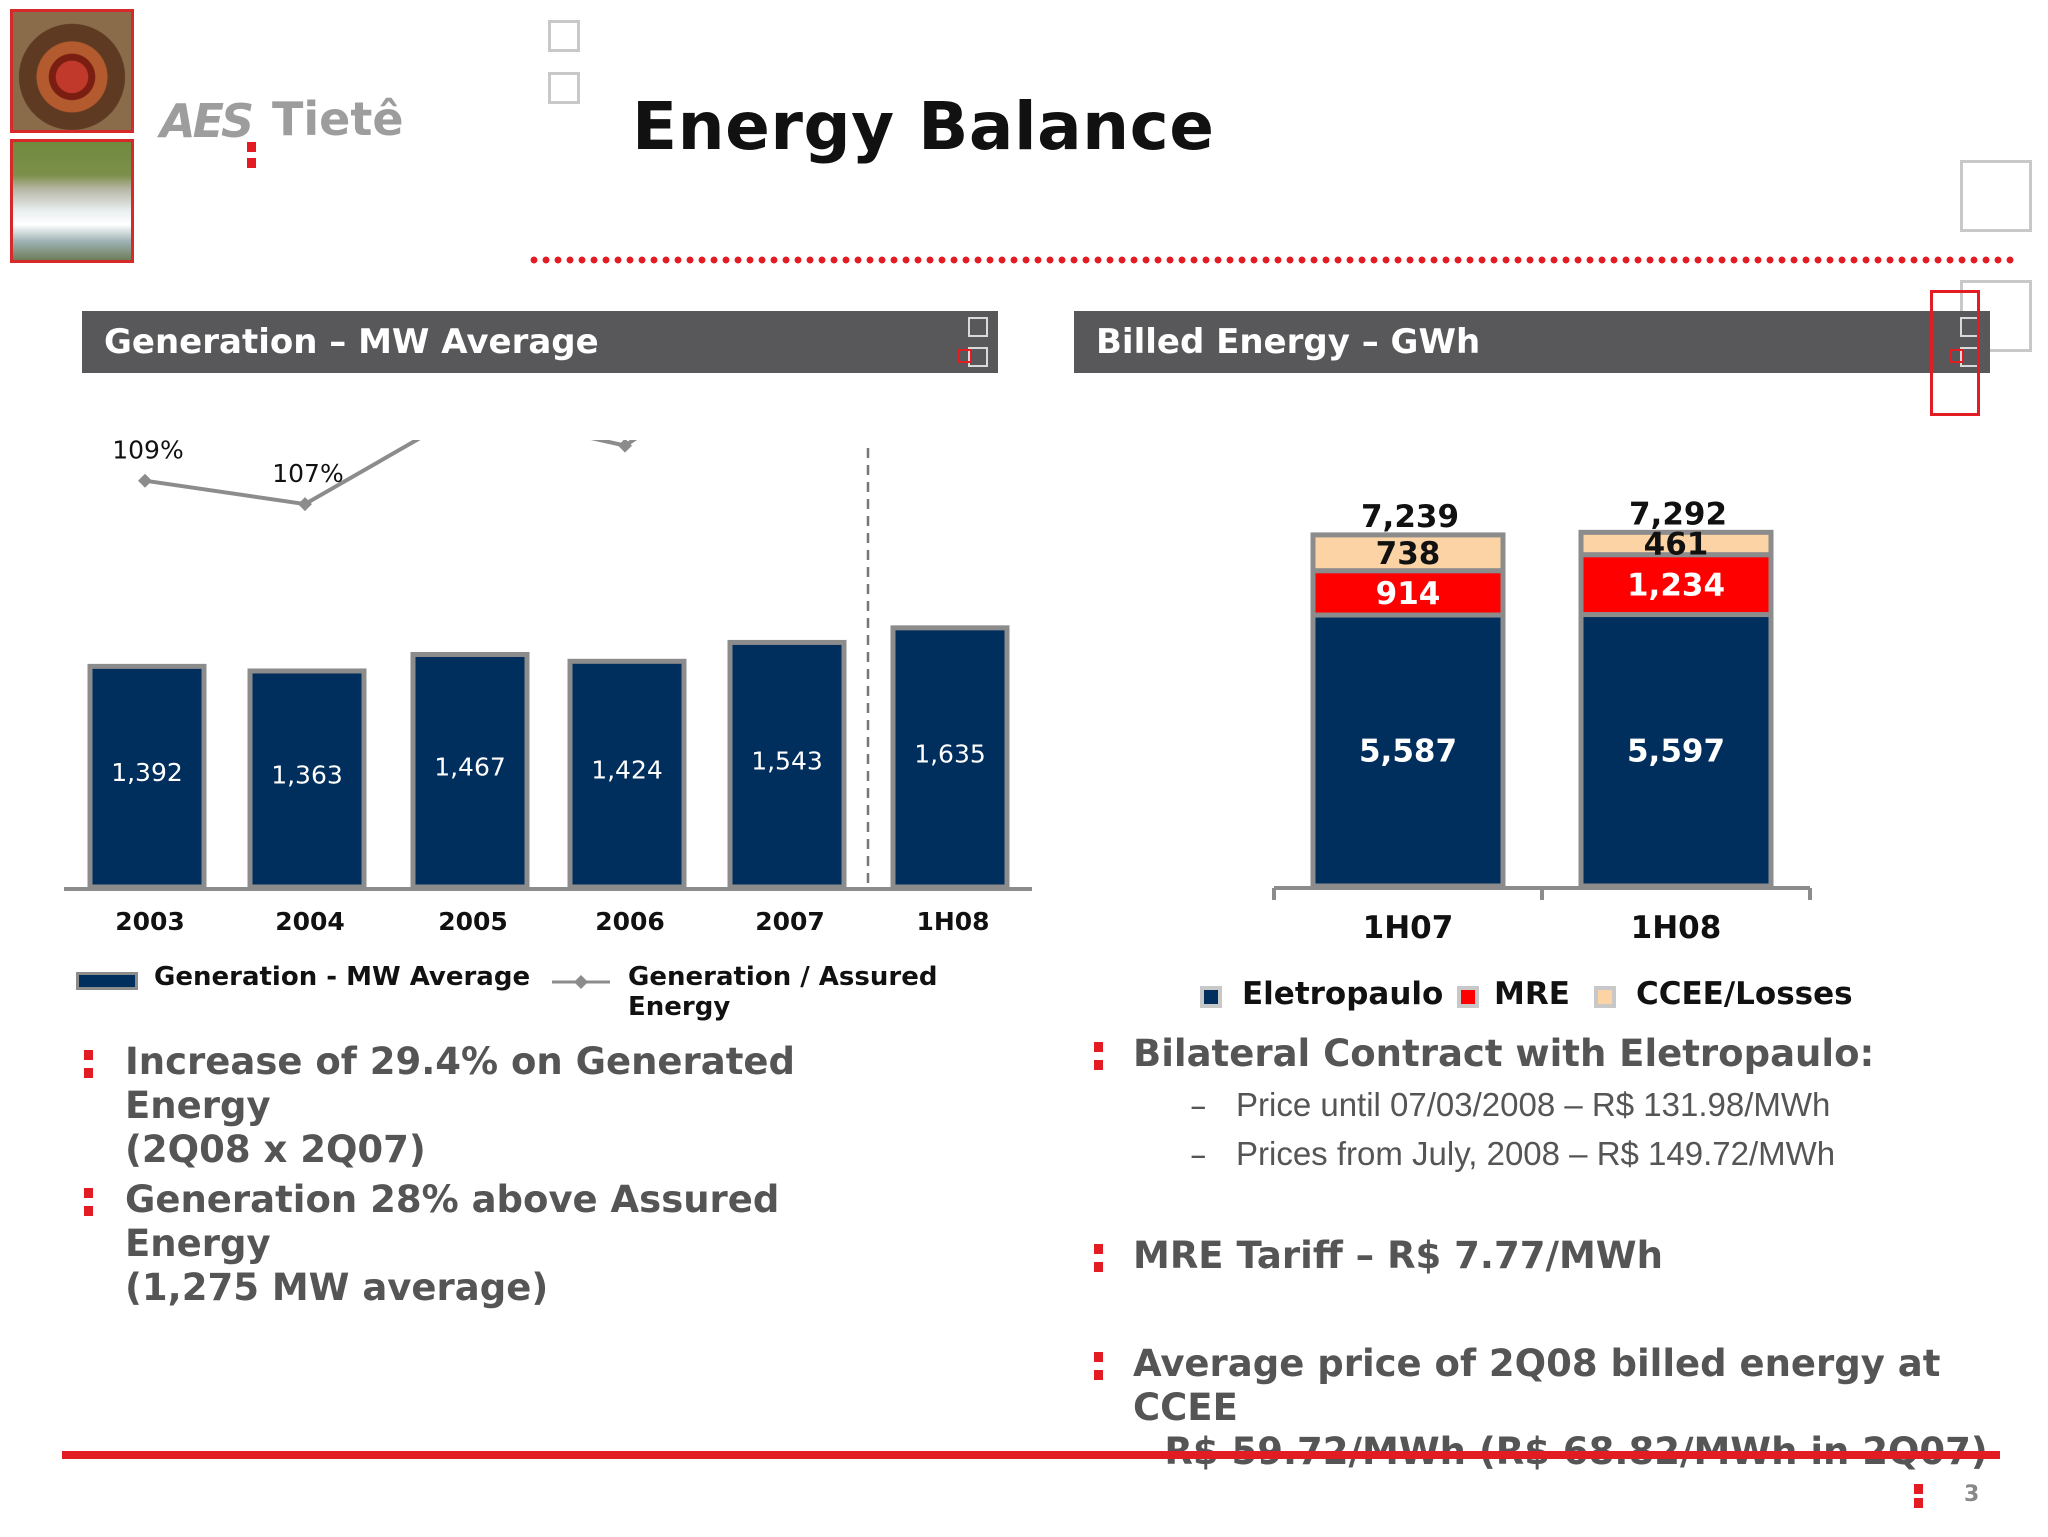 The image size is (2048, 1537). What do you see at coordinates (1410, 517) in the screenshot?
I see `stack-total-label: 7,239` at bounding box center [1410, 517].